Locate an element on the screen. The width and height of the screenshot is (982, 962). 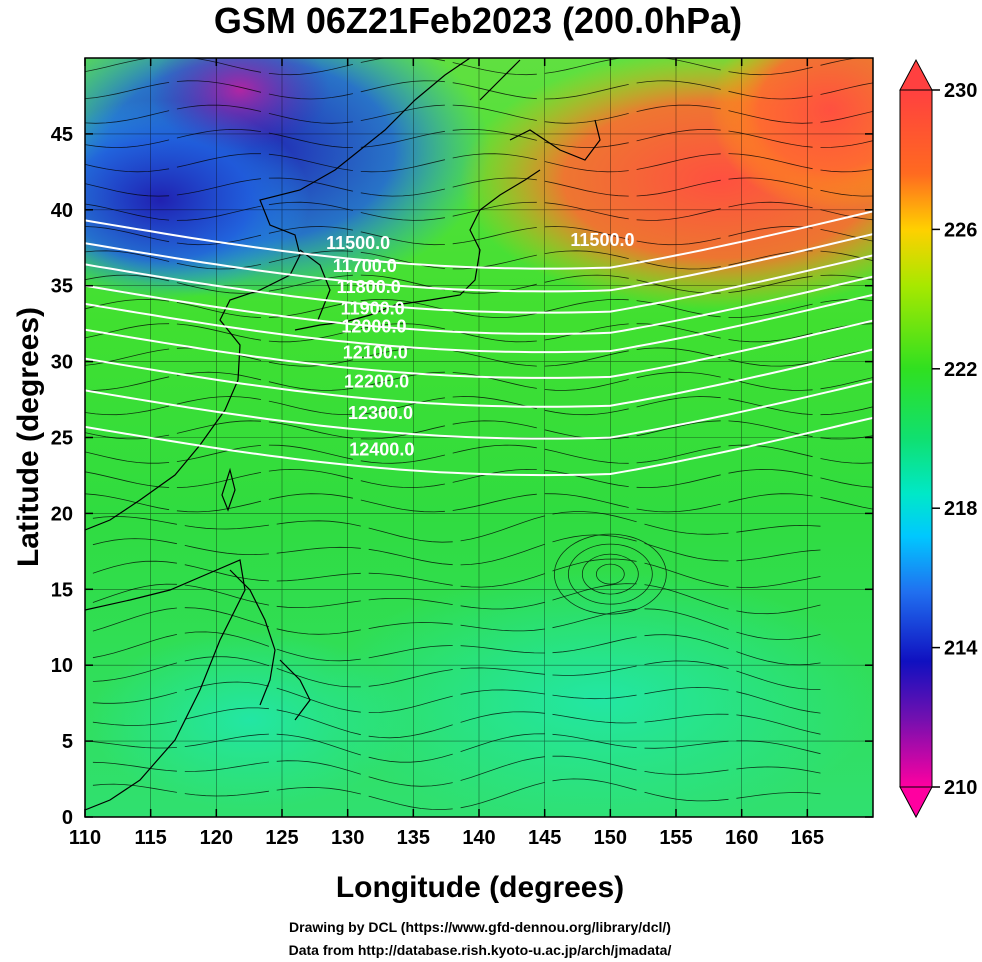
map-title: GSM 06Z21Feb2023 (200.0hPa) is located at coordinates (478, 20).